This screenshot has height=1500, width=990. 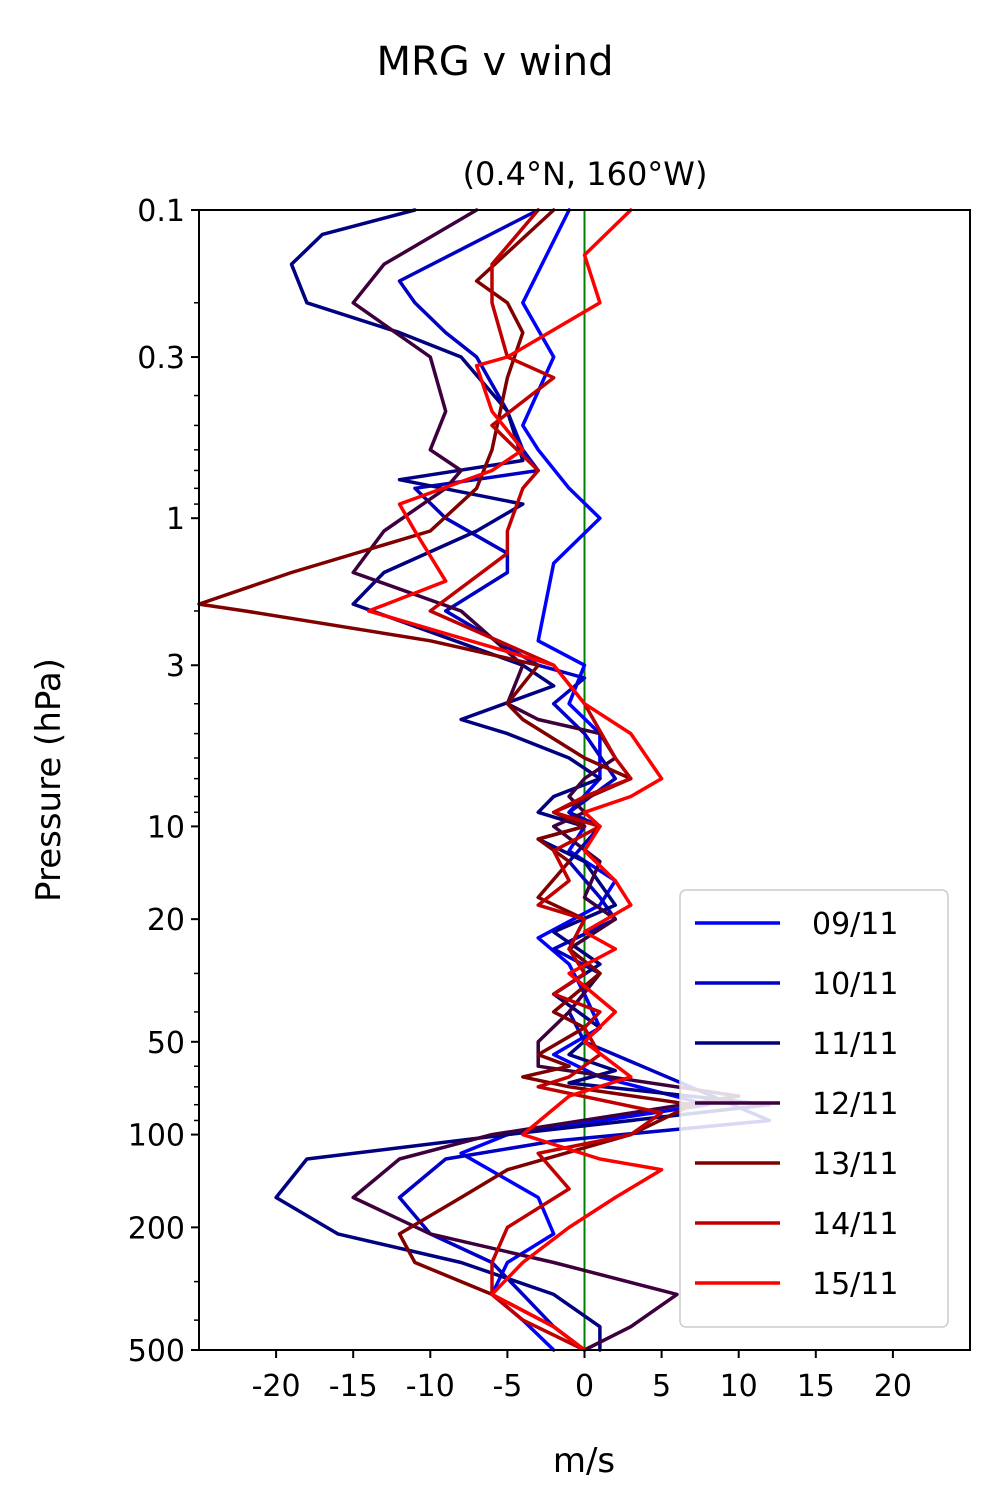 What do you see at coordinates (495, 62) in the screenshot?
I see `chart-suptitle: MRG v wind` at bounding box center [495, 62].